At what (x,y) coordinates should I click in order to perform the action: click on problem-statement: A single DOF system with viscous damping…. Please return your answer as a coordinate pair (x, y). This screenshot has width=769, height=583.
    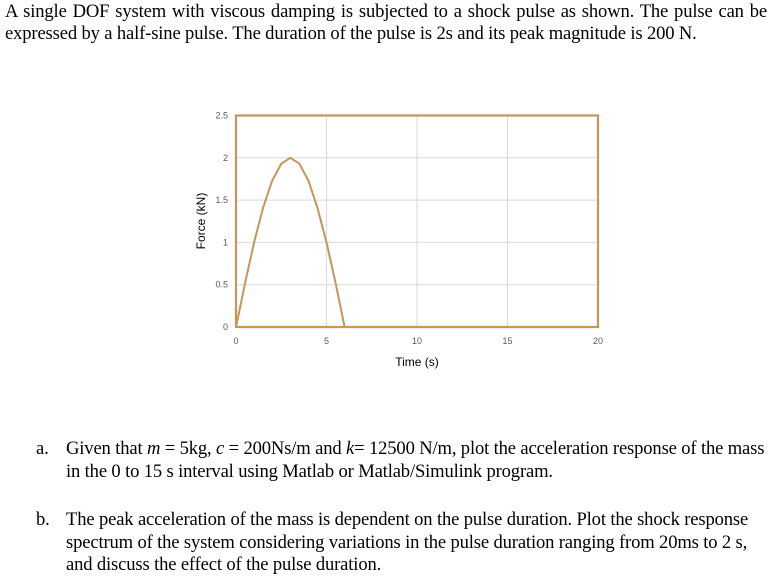
    Looking at the image, I should click on (386, 22).